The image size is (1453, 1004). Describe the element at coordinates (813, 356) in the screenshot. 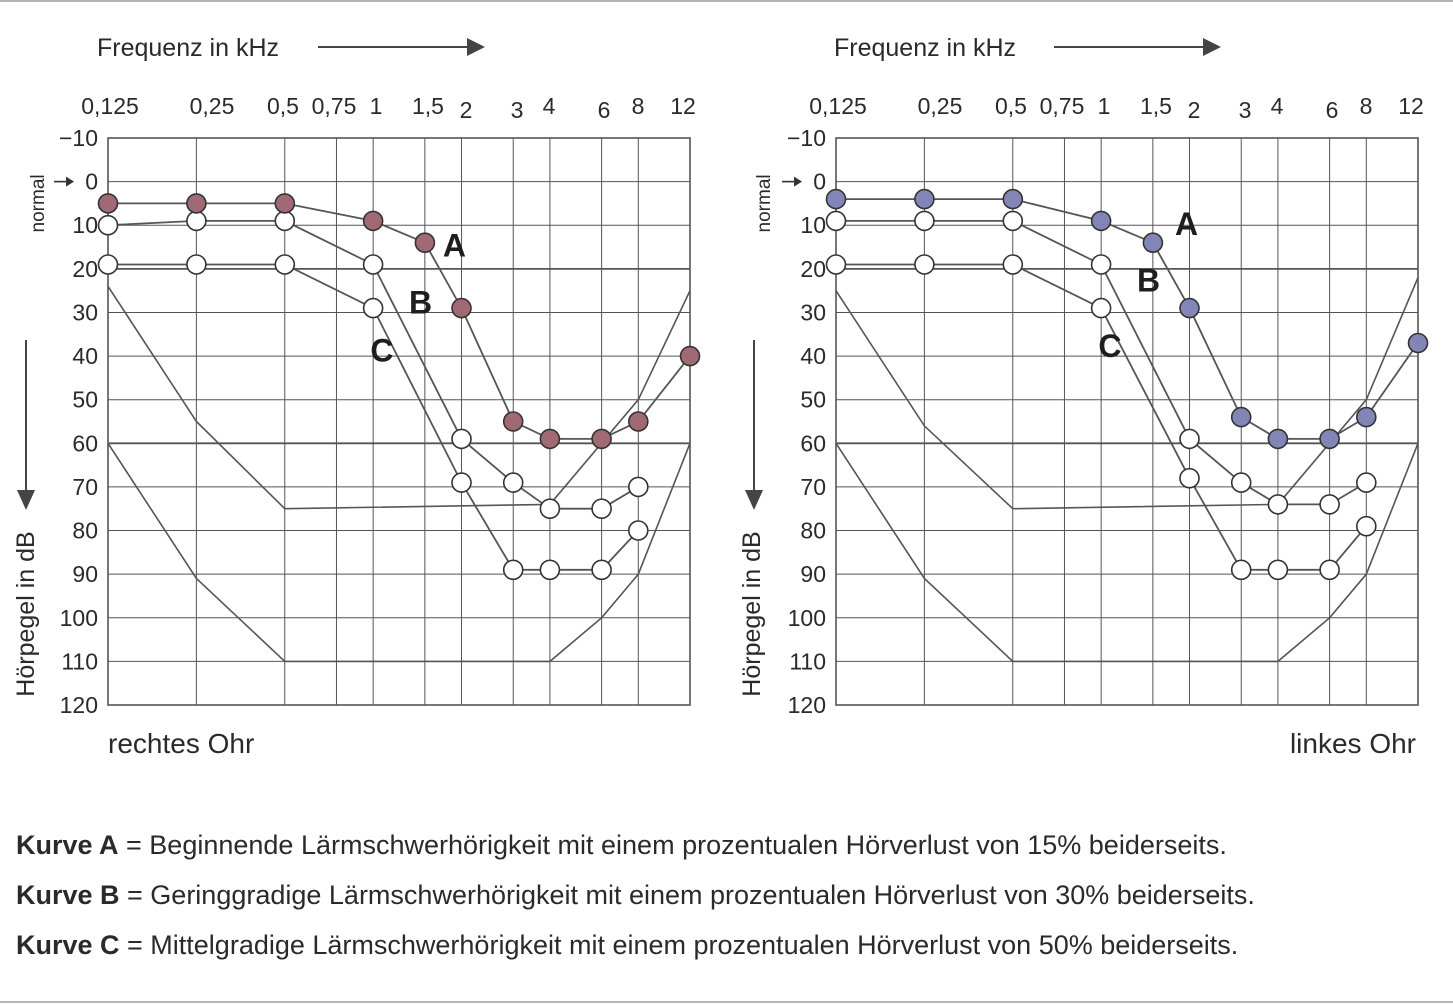

I see `y-tick-label: 40` at that location.